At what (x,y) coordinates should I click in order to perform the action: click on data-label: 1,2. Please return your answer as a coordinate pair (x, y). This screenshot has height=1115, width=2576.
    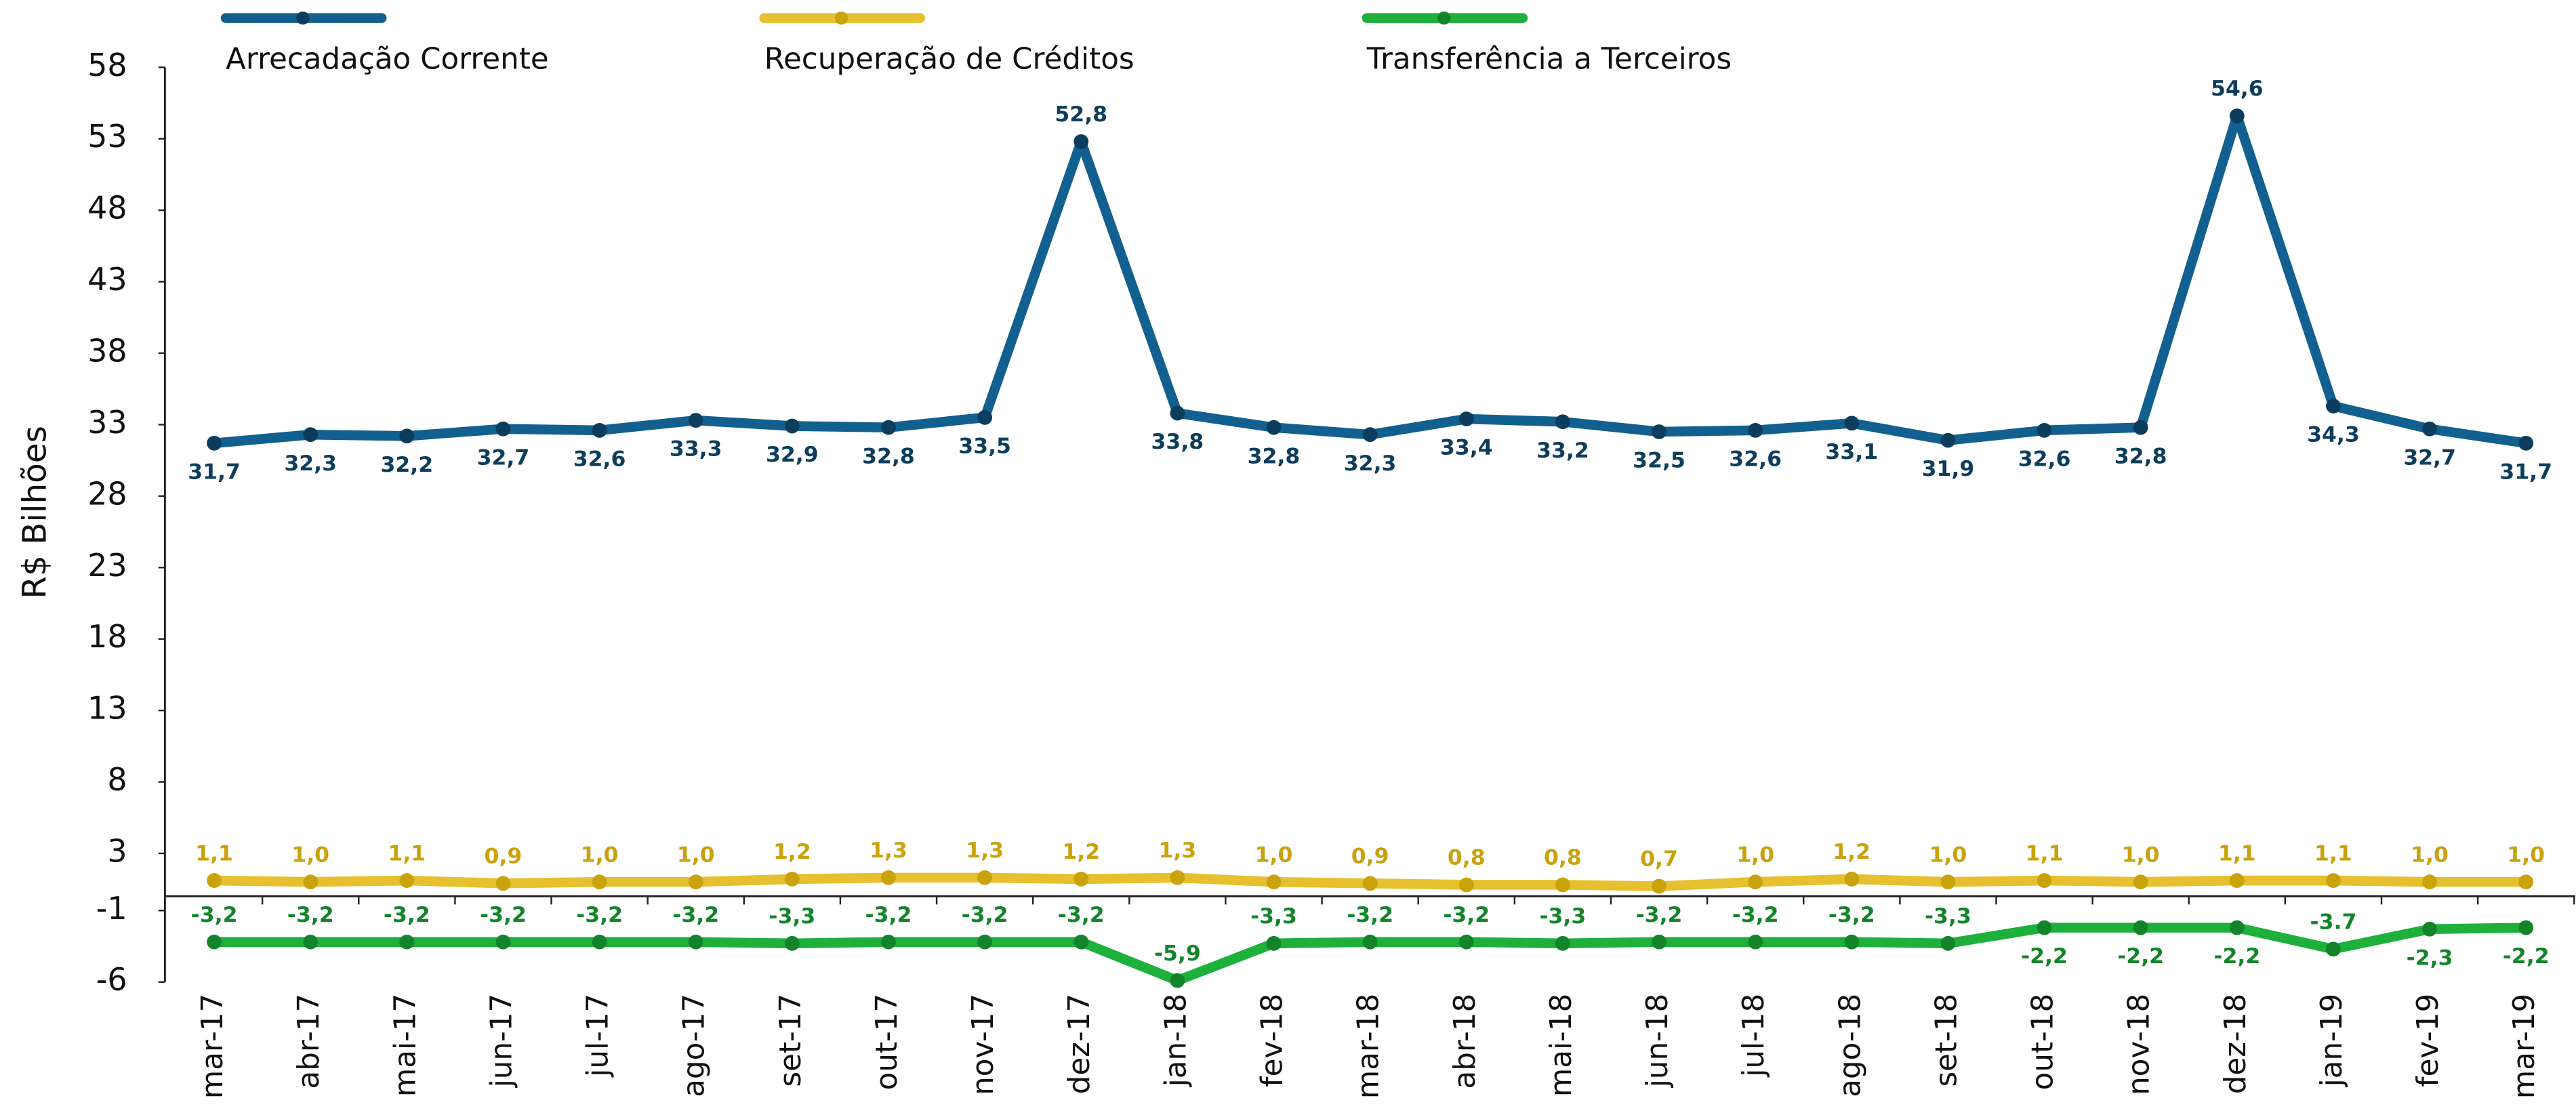
    Looking at the image, I should click on (792, 852).